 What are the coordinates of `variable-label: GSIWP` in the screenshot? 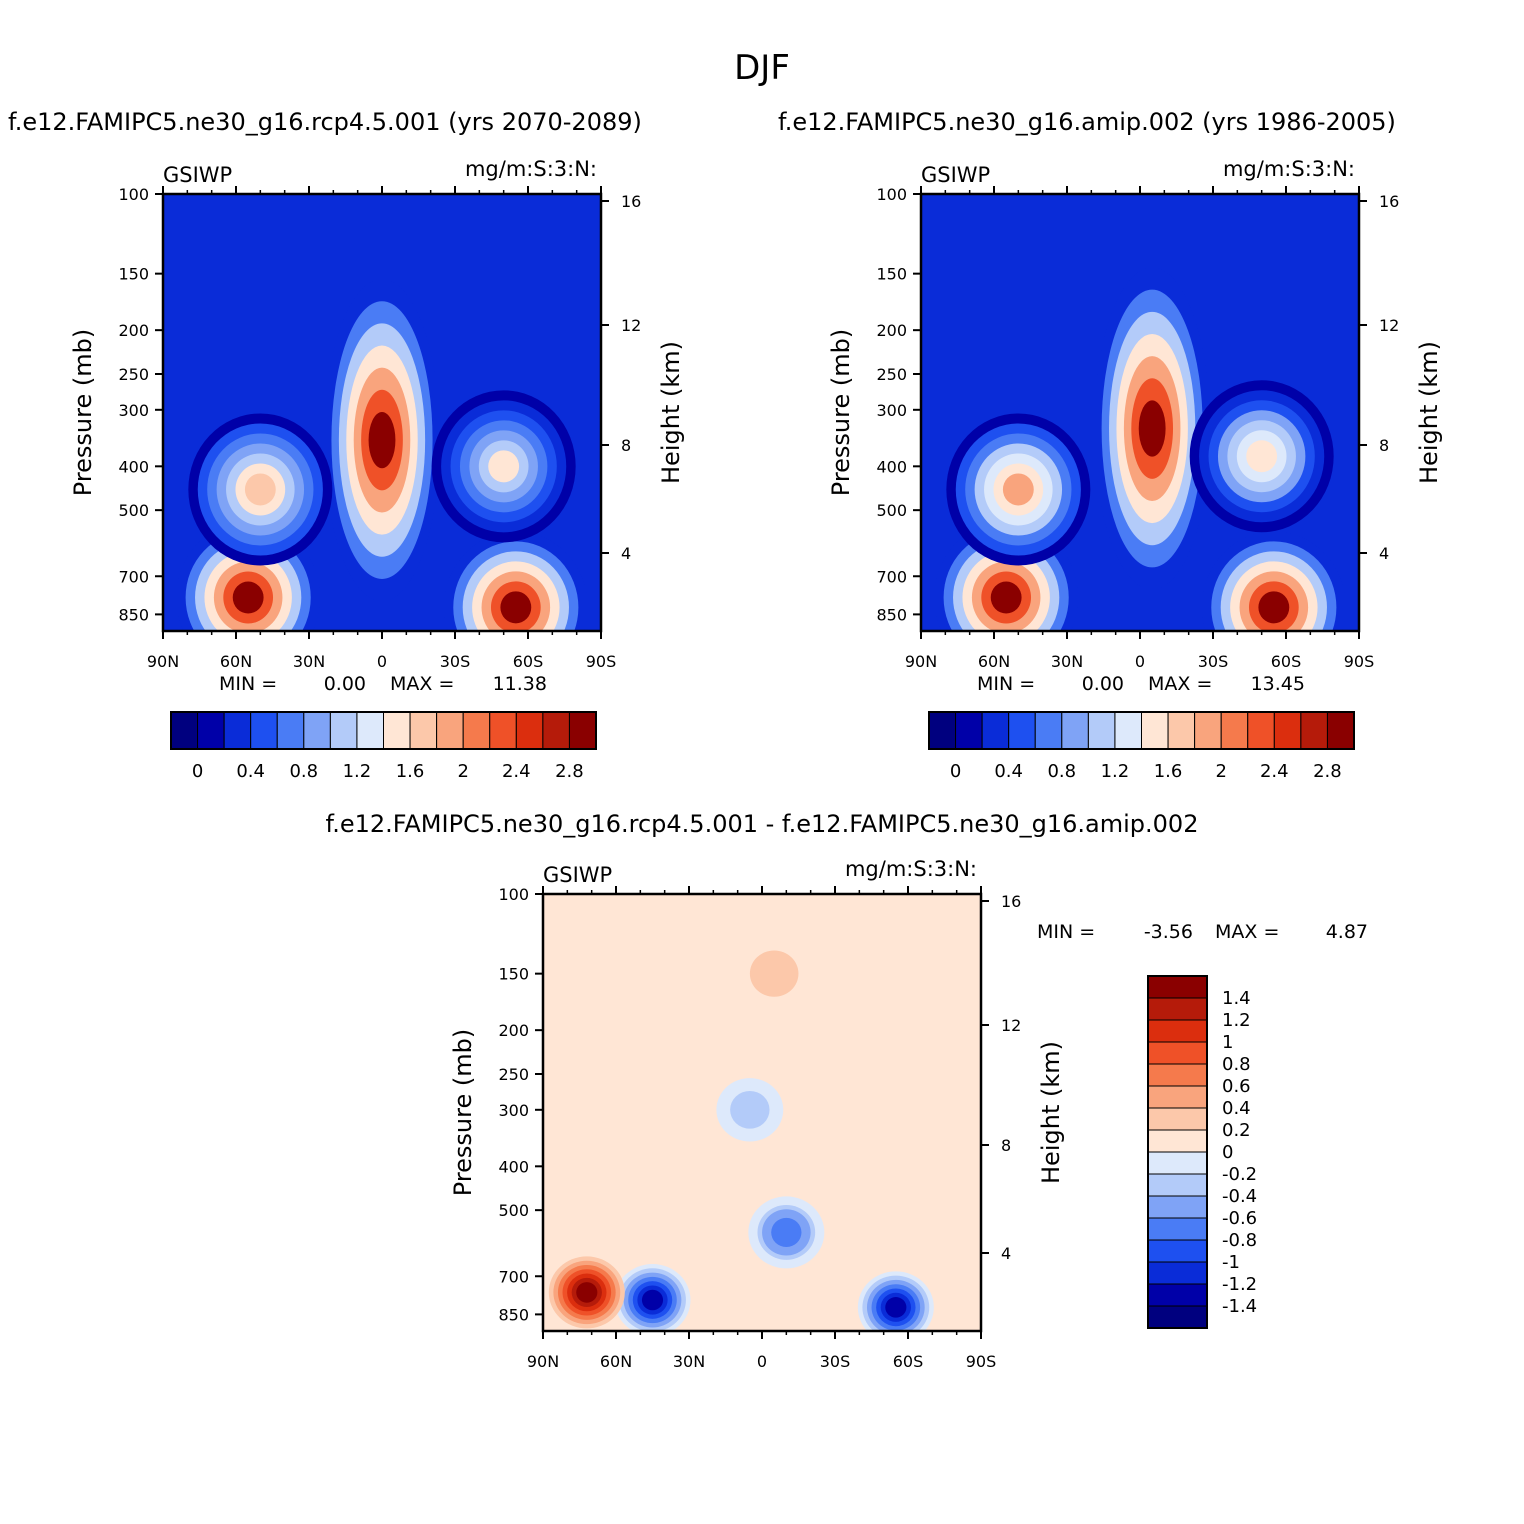 It's located at (577, 875).